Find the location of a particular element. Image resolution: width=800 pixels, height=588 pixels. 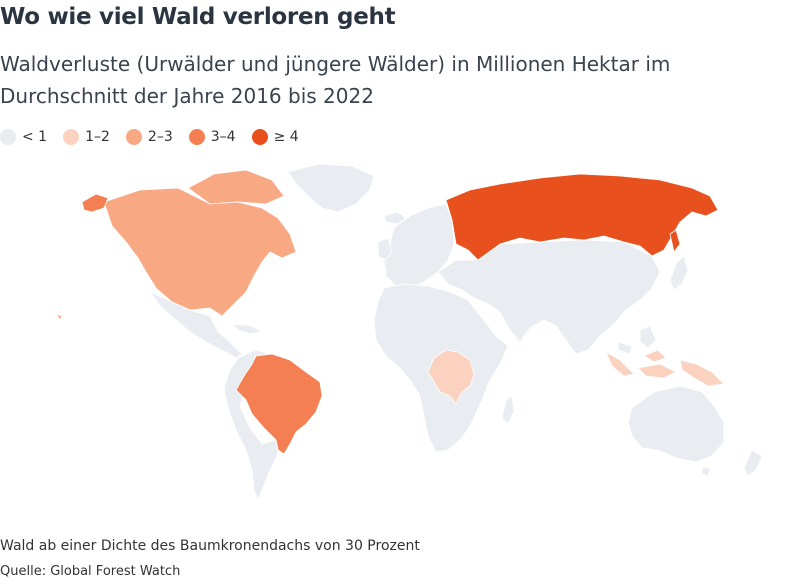

dr-congo is located at coordinates (451, 377).